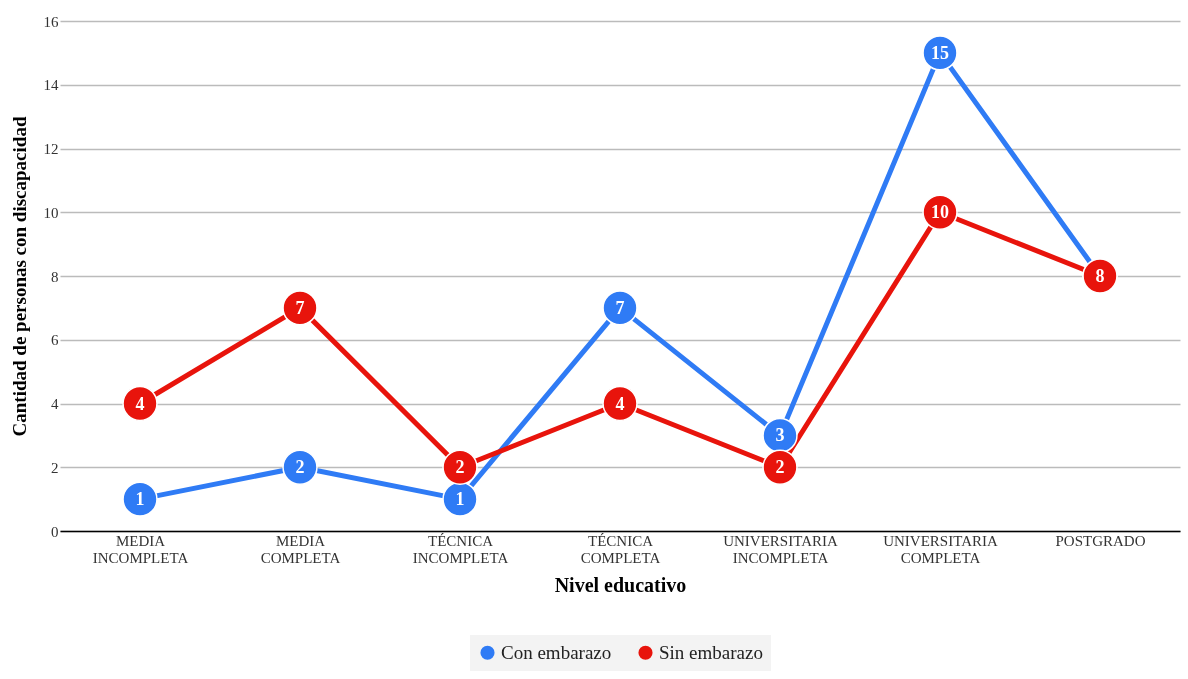 The width and height of the screenshot is (1188, 679). I want to click on y-tick-label: 12, so click(51, 149).